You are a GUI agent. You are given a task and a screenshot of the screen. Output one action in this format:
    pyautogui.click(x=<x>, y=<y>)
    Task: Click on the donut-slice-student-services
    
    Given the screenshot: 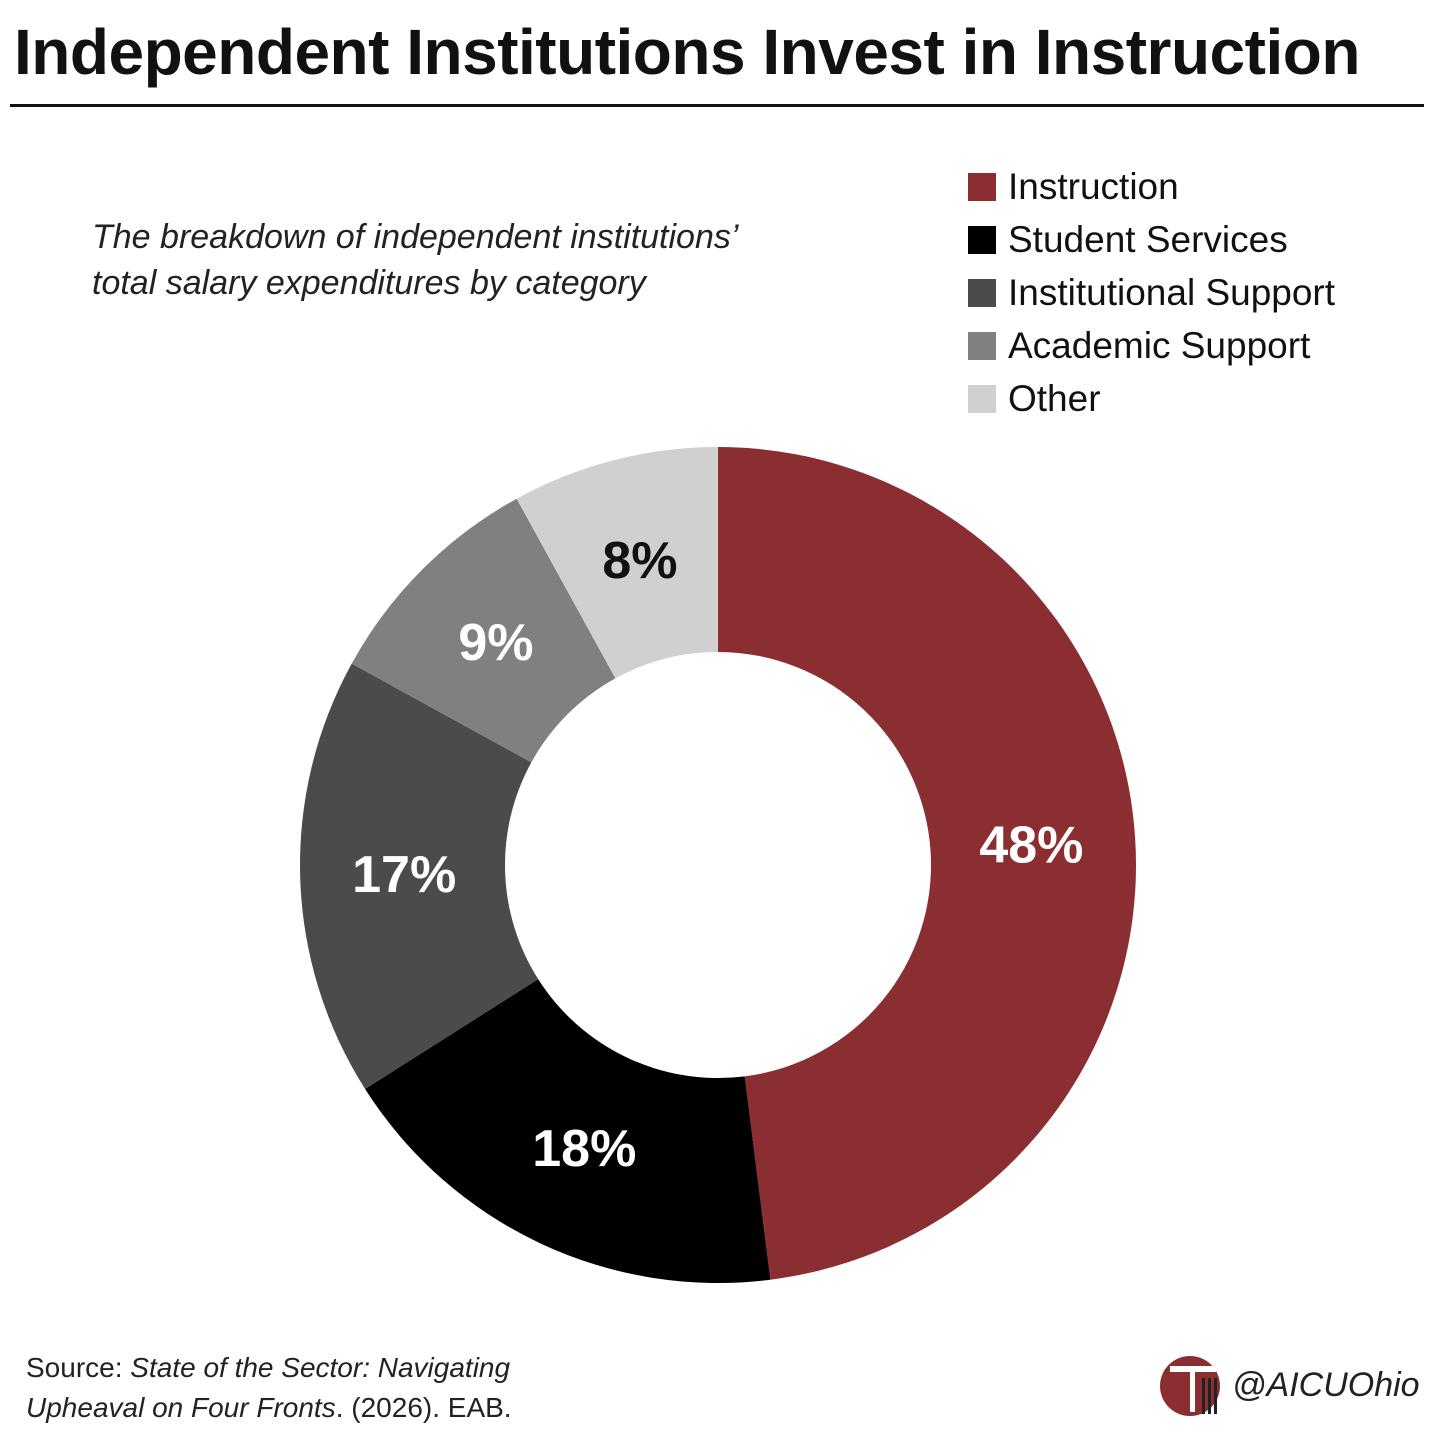 What is the action you would take?
    pyautogui.click(x=568, y=1131)
    